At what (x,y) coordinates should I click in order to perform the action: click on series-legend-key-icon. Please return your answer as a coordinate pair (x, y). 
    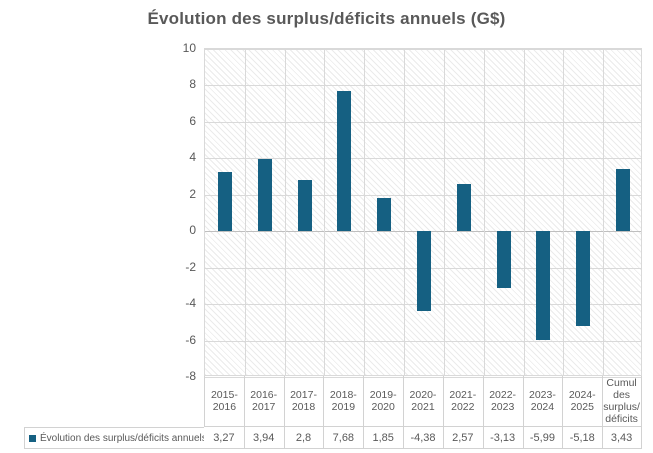
    Looking at the image, I should click on (32, 438).